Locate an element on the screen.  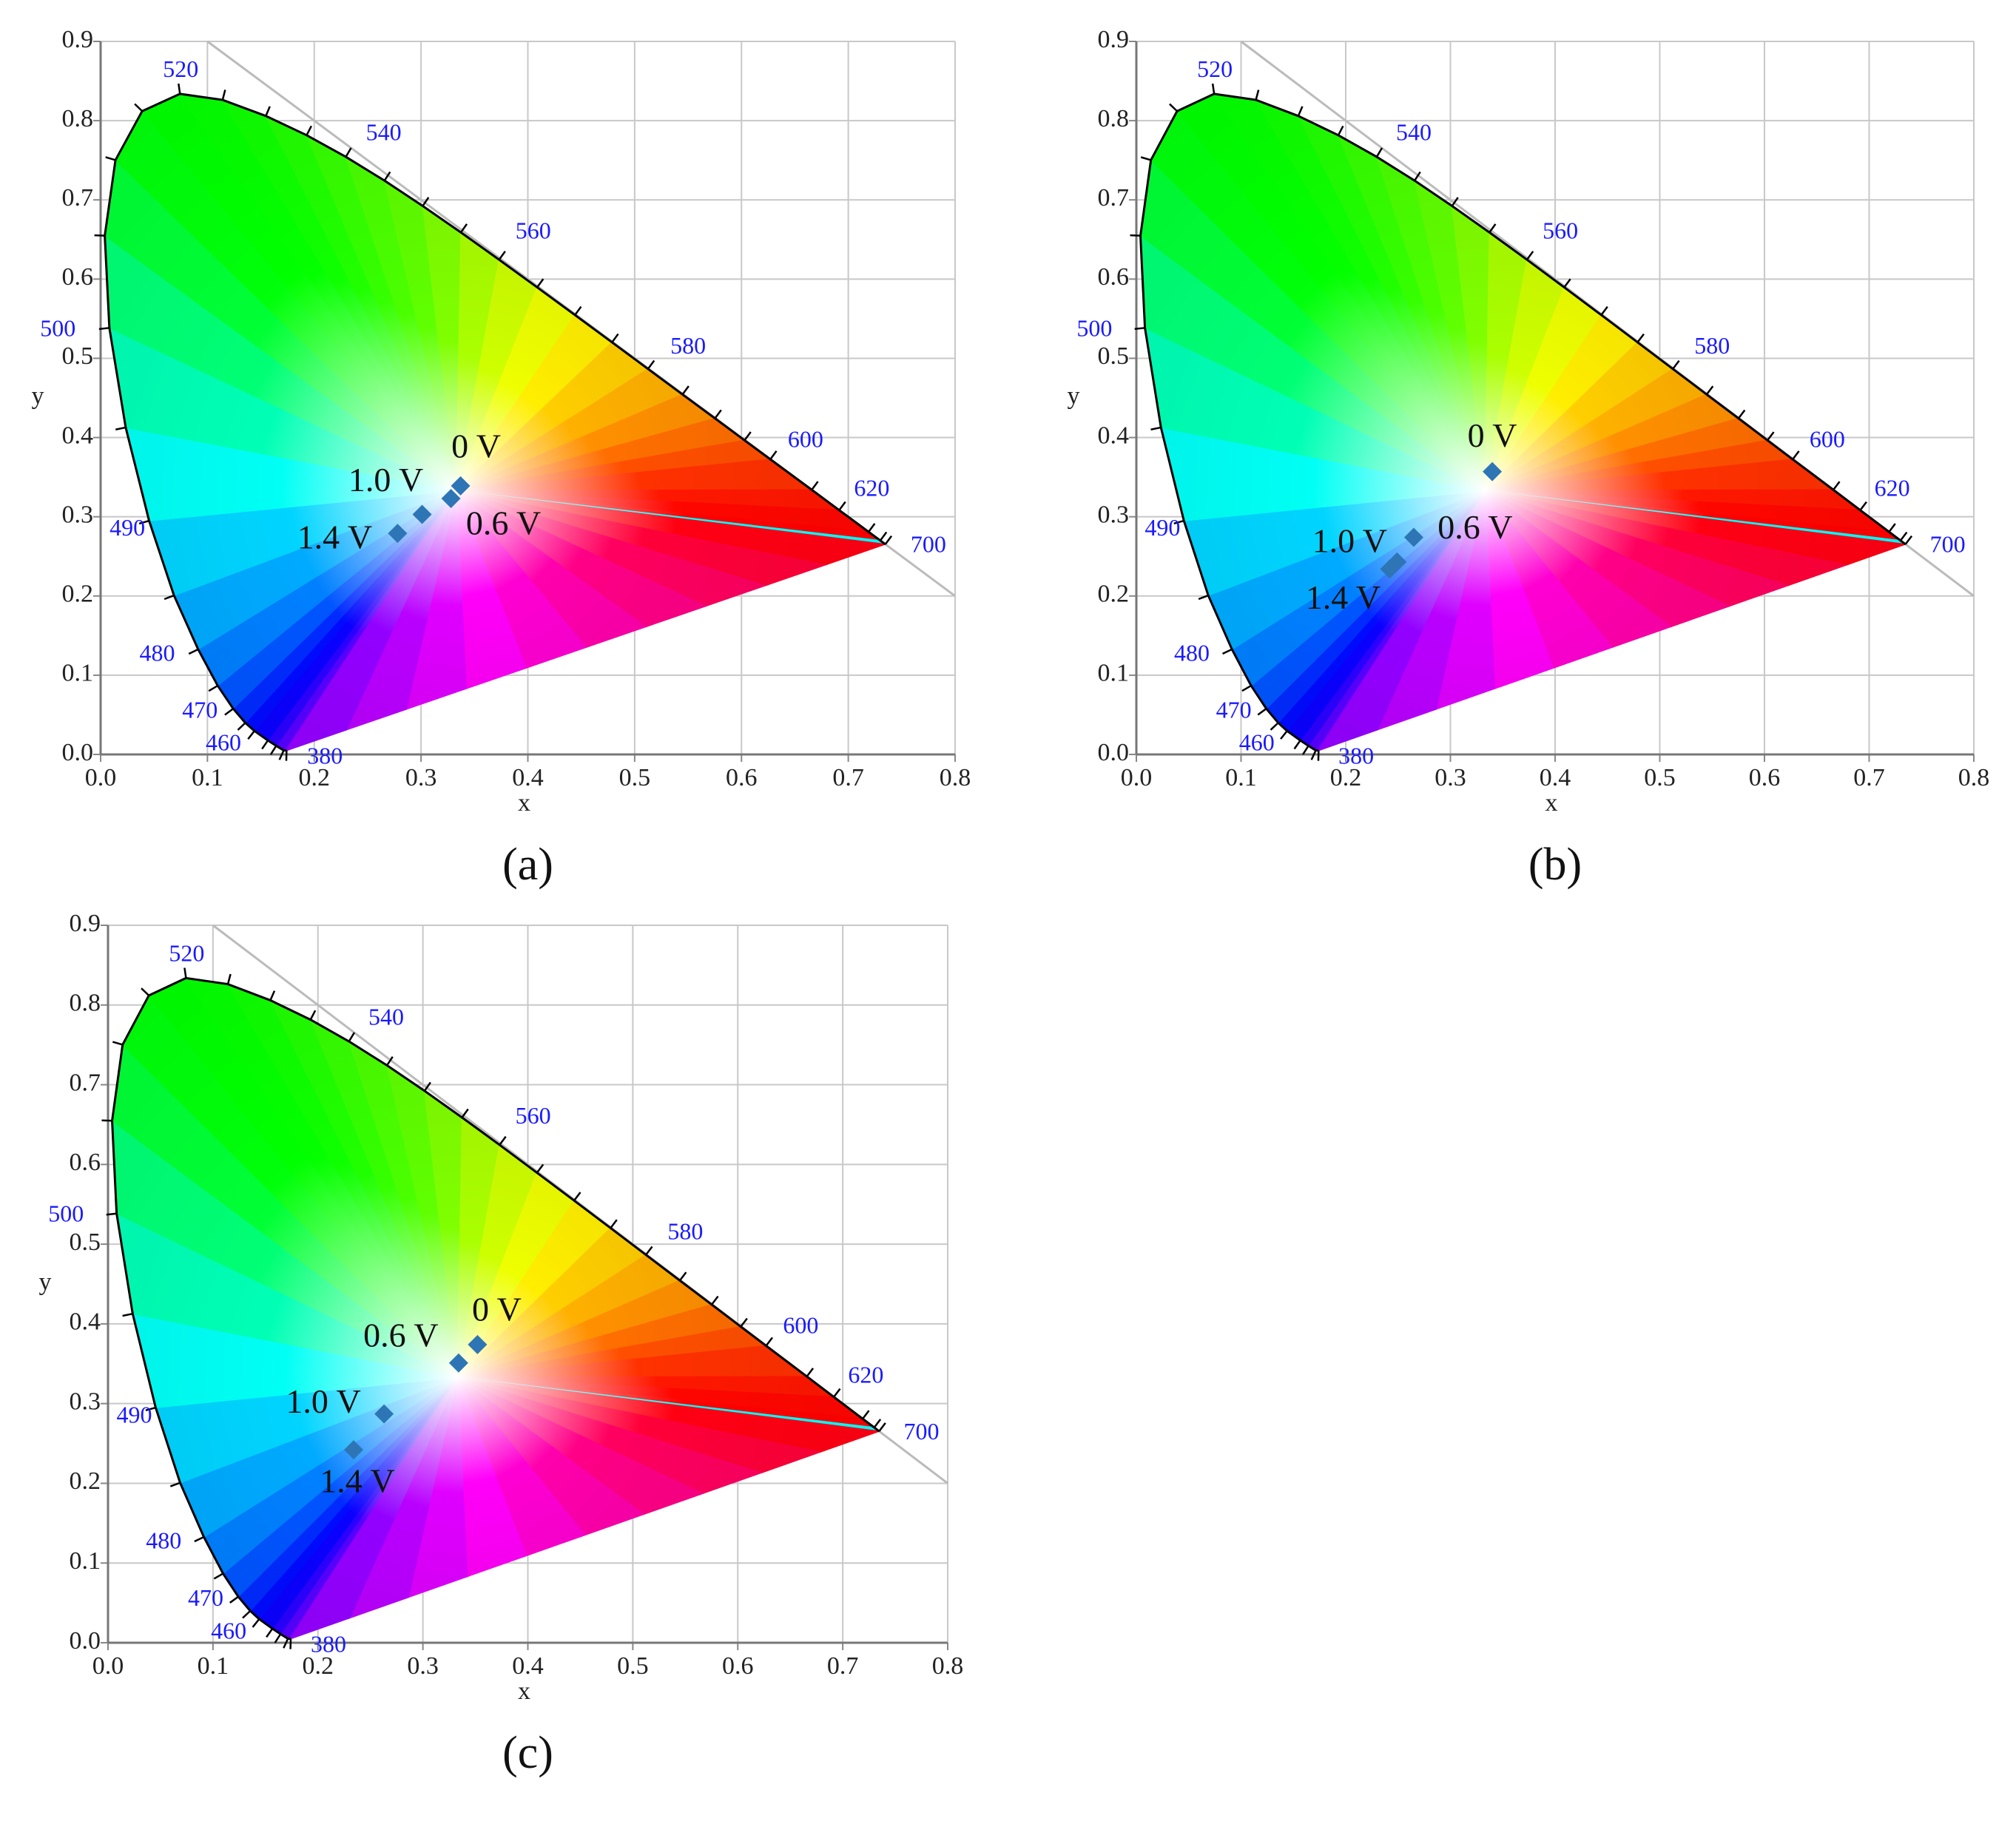
wavelength-label: 460 is located at coordinates (1257, 742).